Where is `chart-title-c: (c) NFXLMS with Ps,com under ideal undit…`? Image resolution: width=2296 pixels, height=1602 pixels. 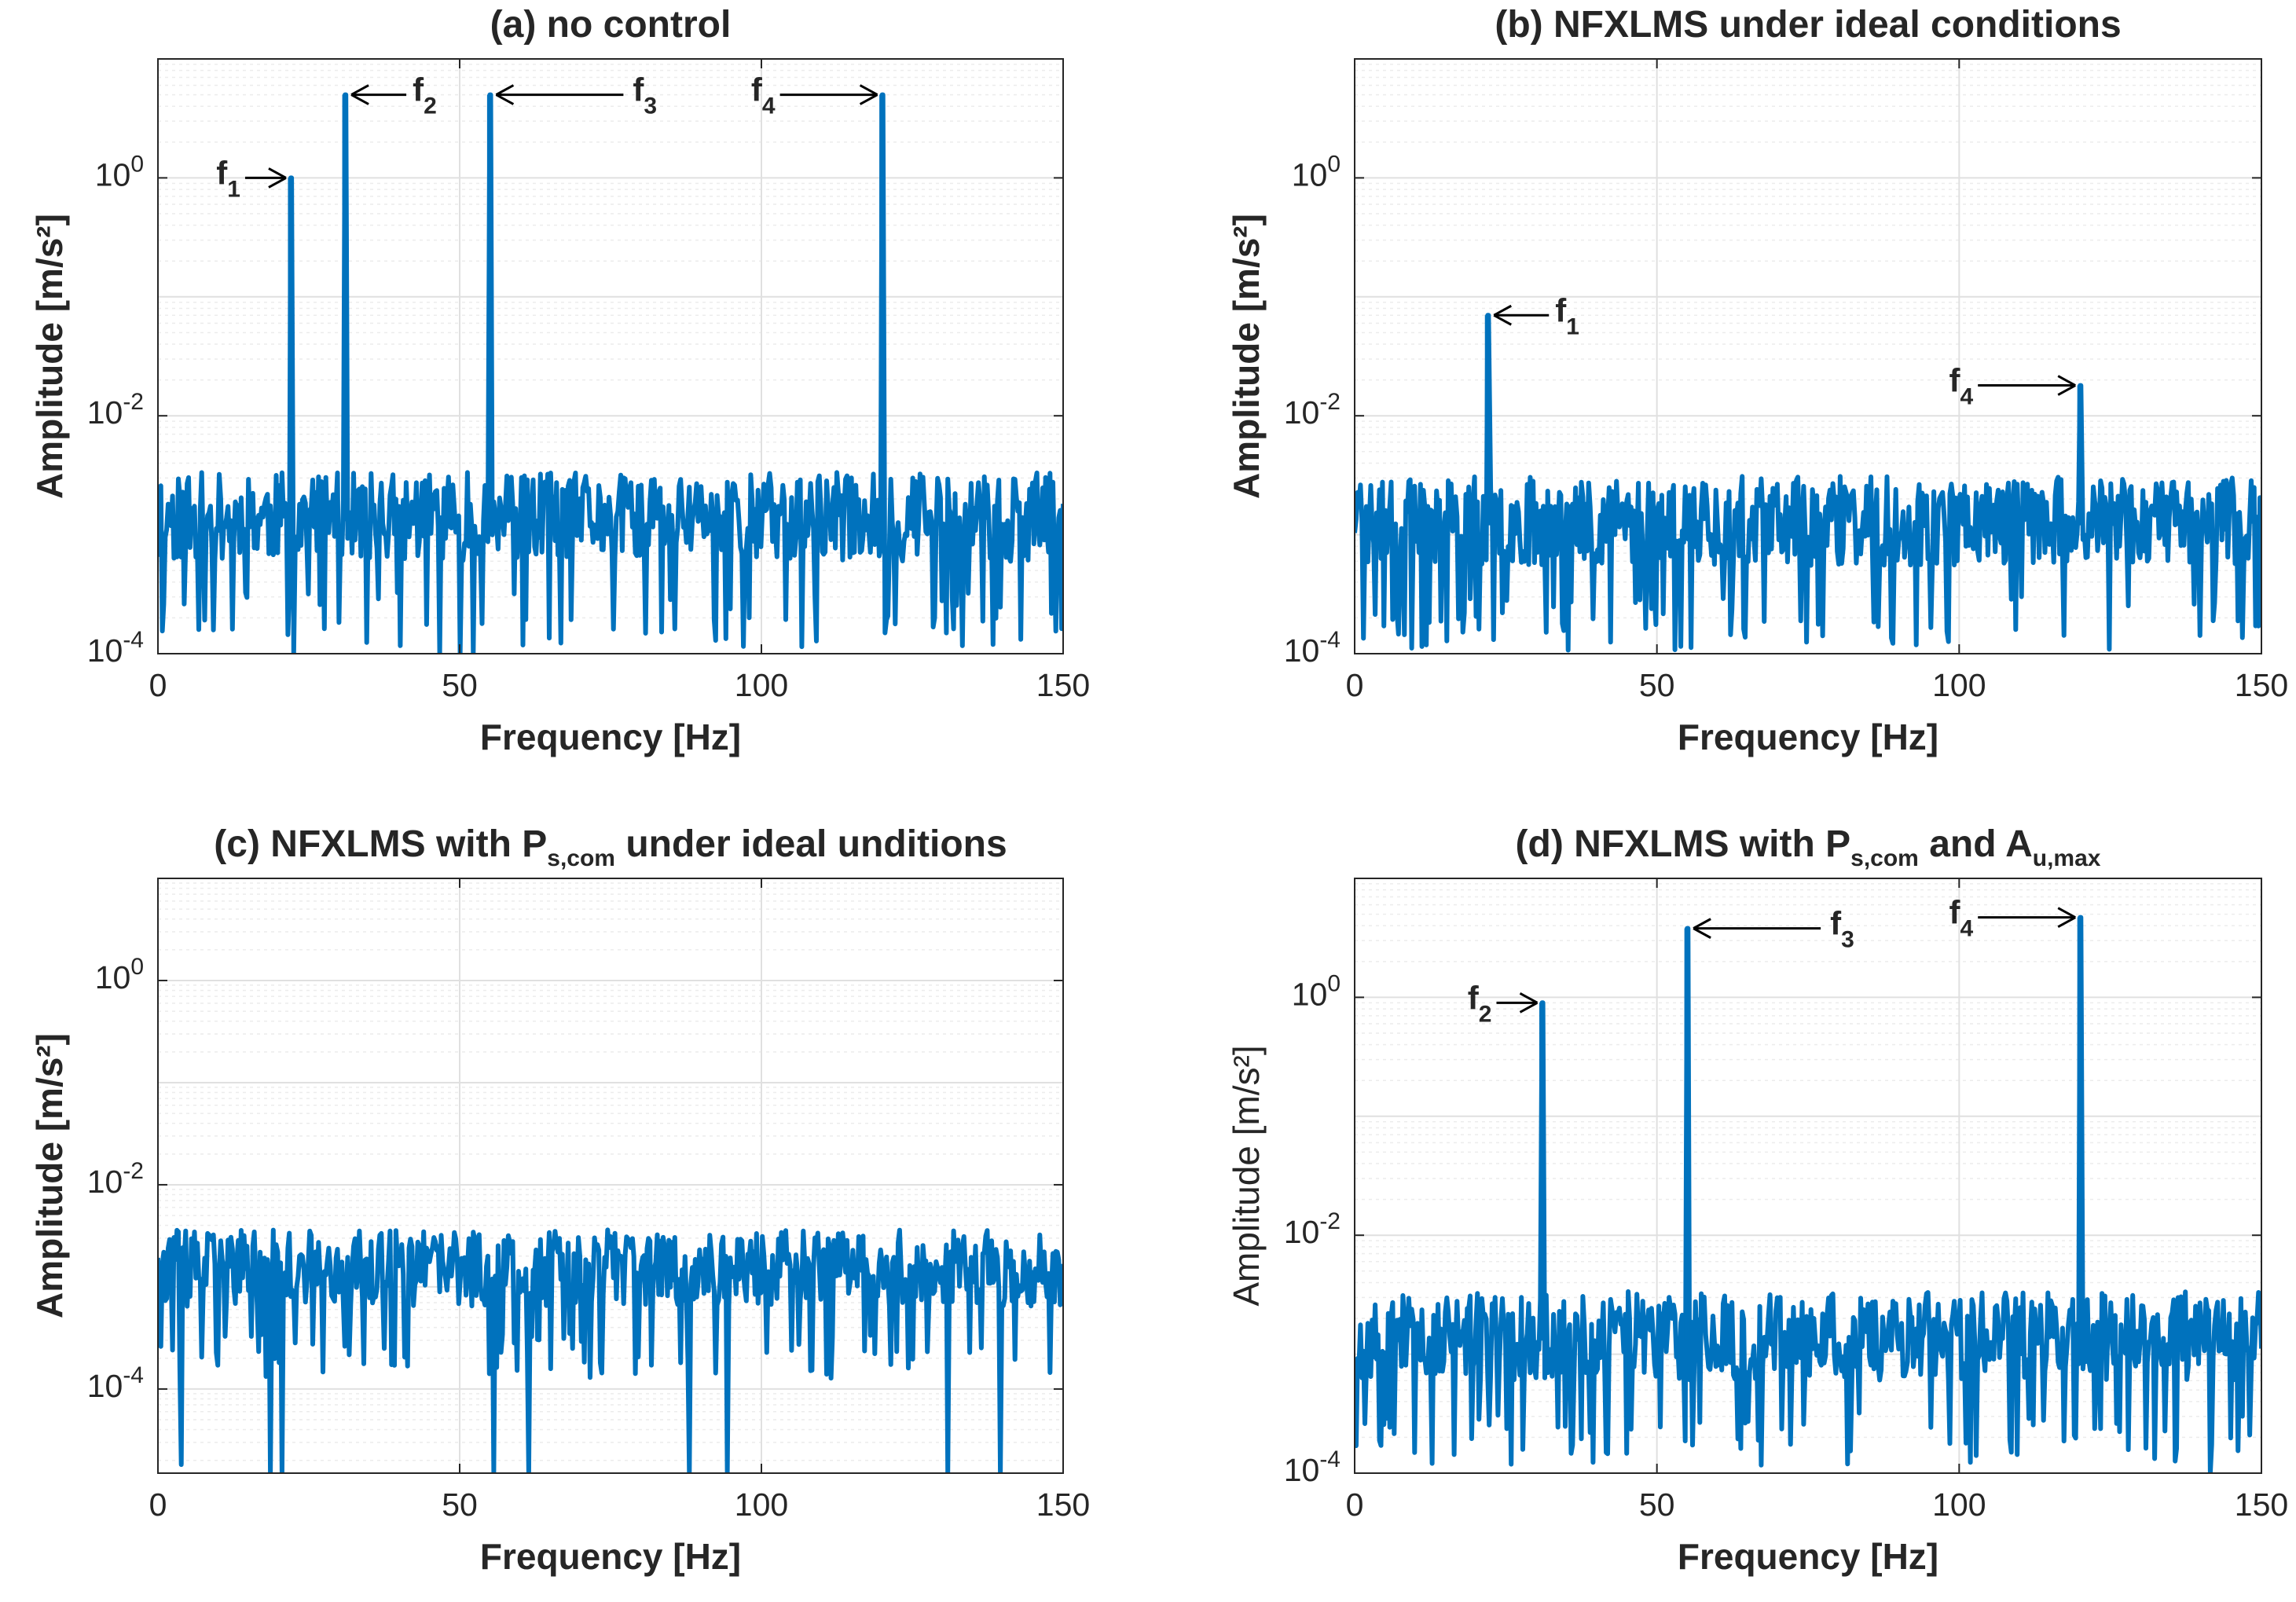 chart-title-c: (c) NFXLMS with Ps,com under ideal undit… is located at coordinates (610, 847).